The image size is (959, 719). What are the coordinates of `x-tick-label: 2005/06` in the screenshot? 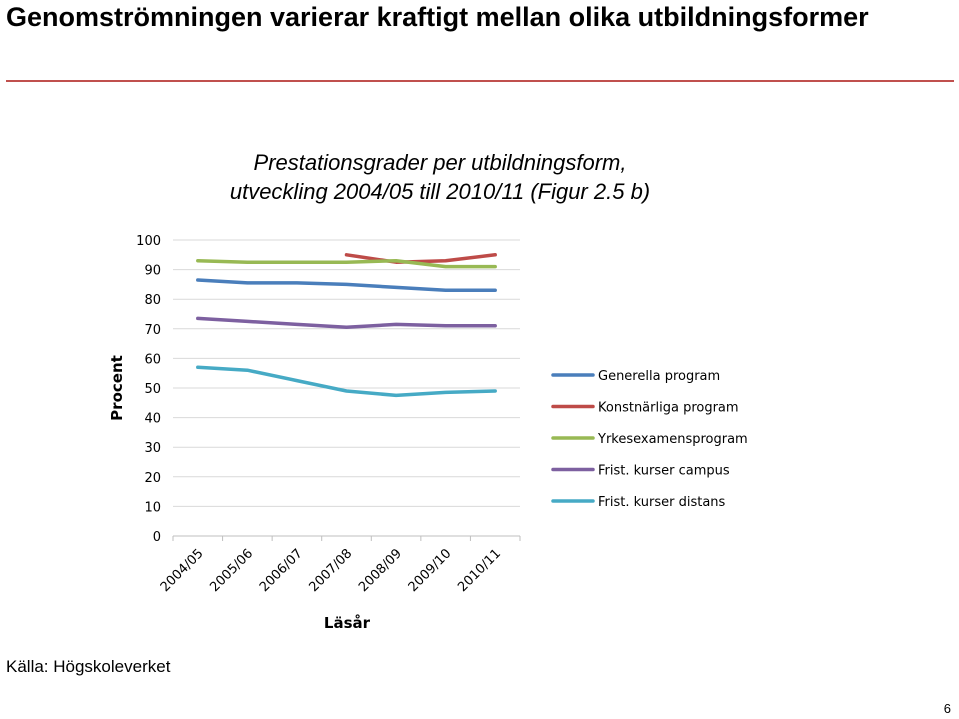 It's located at (231, 570).